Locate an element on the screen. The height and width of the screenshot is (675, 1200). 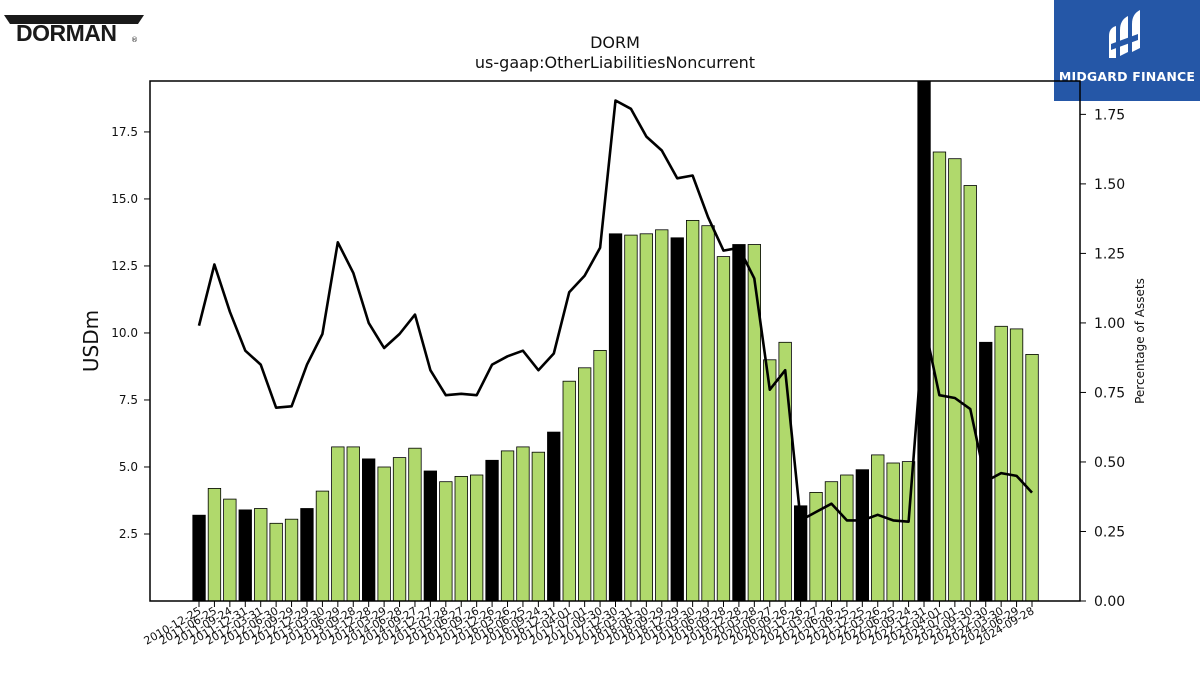
y2-tick-label: 1.75 is located at coordinates (1109, 115).